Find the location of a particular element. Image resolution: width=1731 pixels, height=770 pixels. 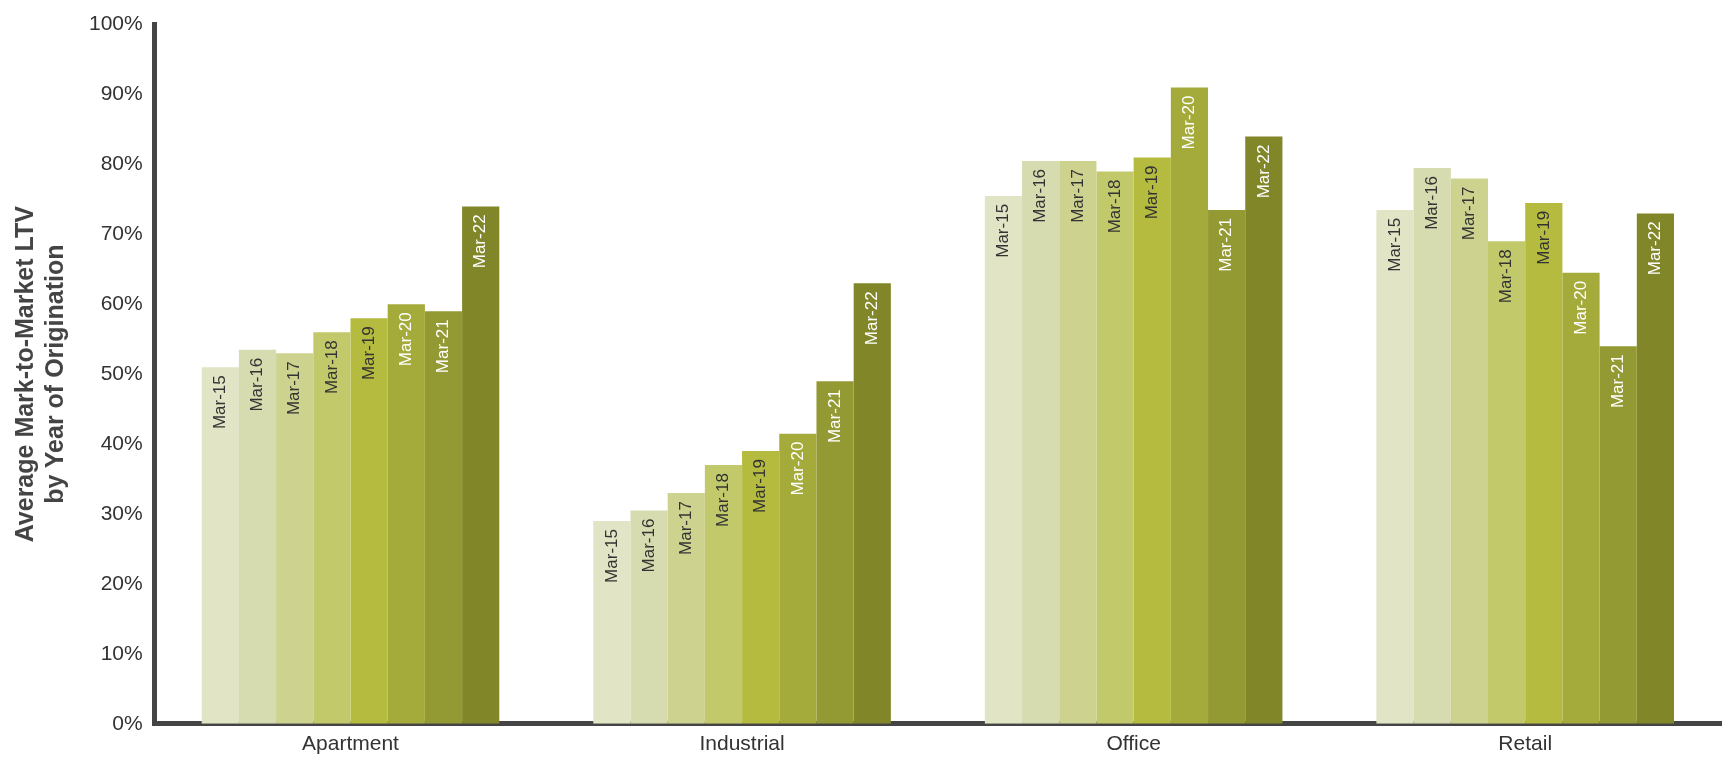

y-tick-label: 70% is located at coordinates (121, 233).